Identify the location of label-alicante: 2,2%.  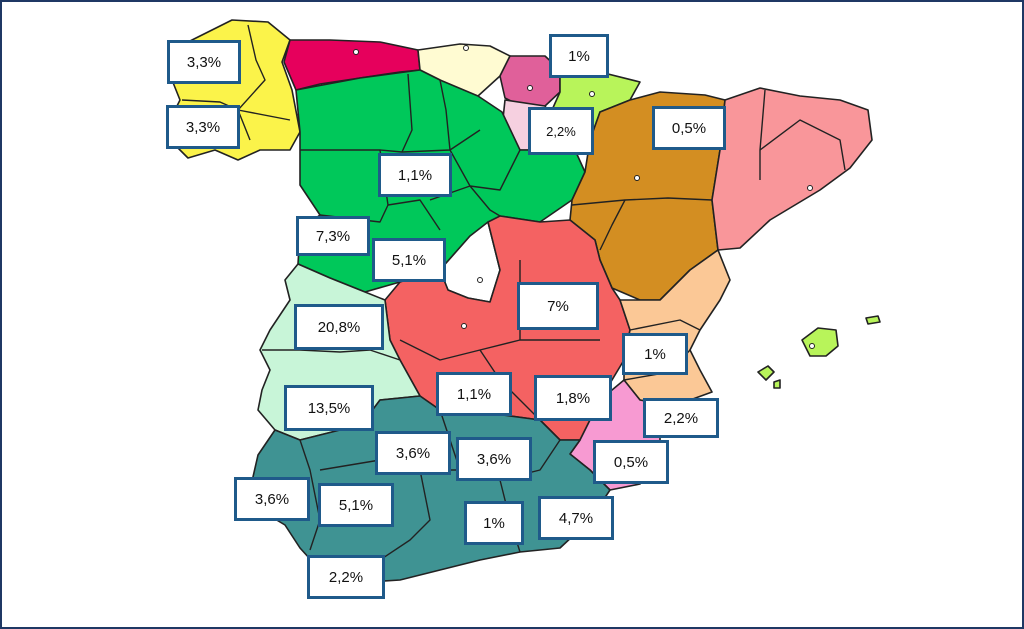
(681, 418).